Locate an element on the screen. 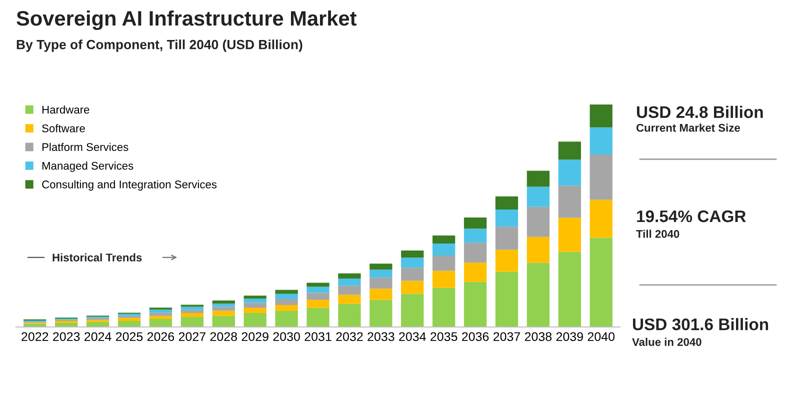 Image resolution: width=800 pixels, height=393 pixels. legend-label: Hardware is located at coordinates (66, 109).